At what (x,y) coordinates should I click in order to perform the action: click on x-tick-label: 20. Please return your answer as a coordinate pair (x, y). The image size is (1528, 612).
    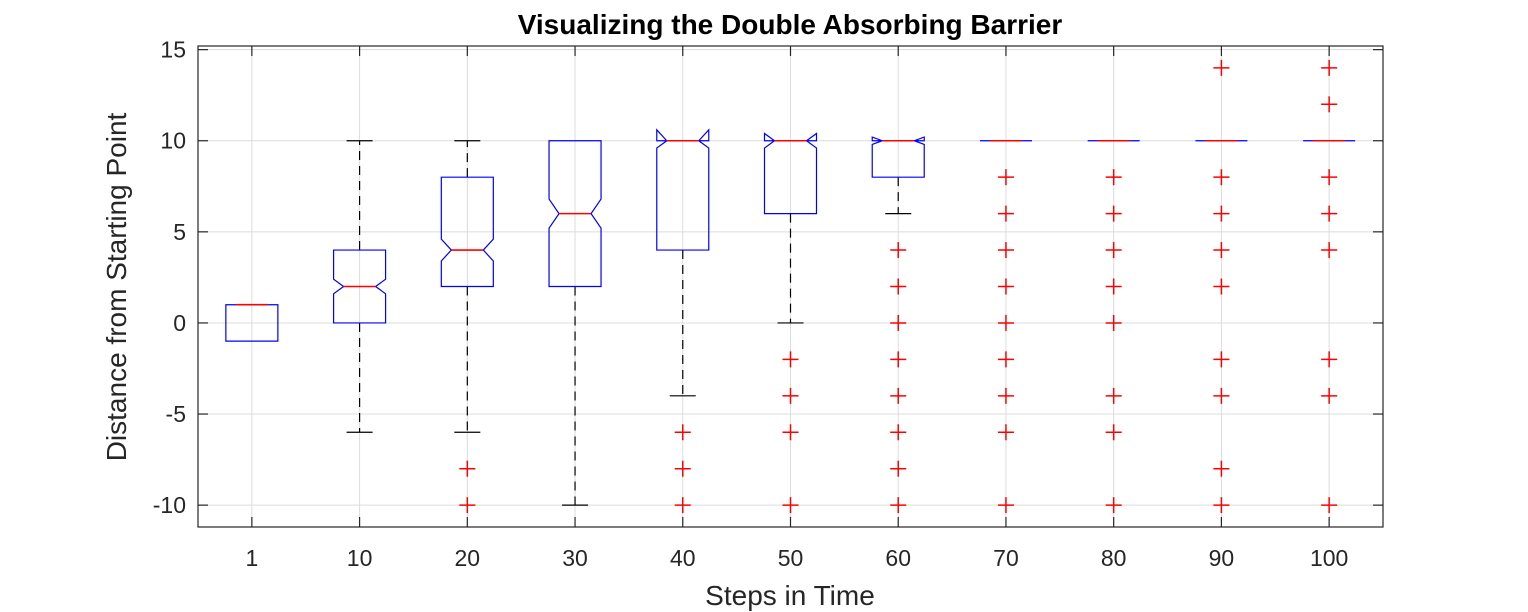
    Looking at the image, I should click on (468, 558).